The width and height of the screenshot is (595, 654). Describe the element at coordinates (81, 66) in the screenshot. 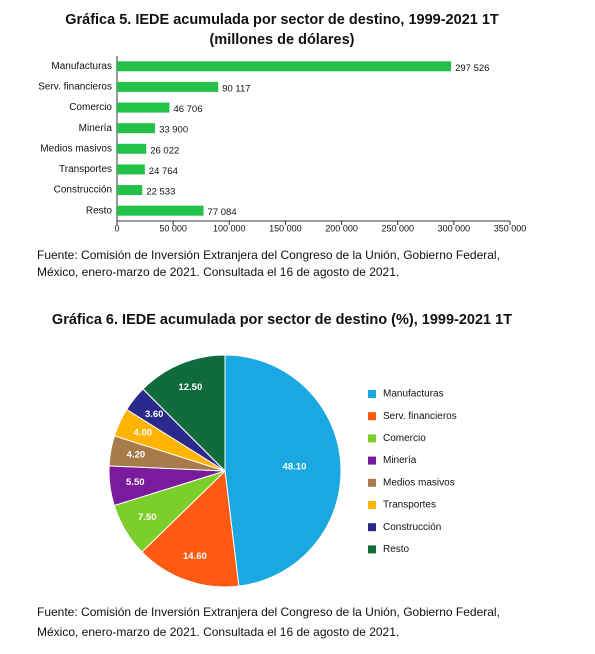

I see `y-tick-label: Manufacturas` at that location.